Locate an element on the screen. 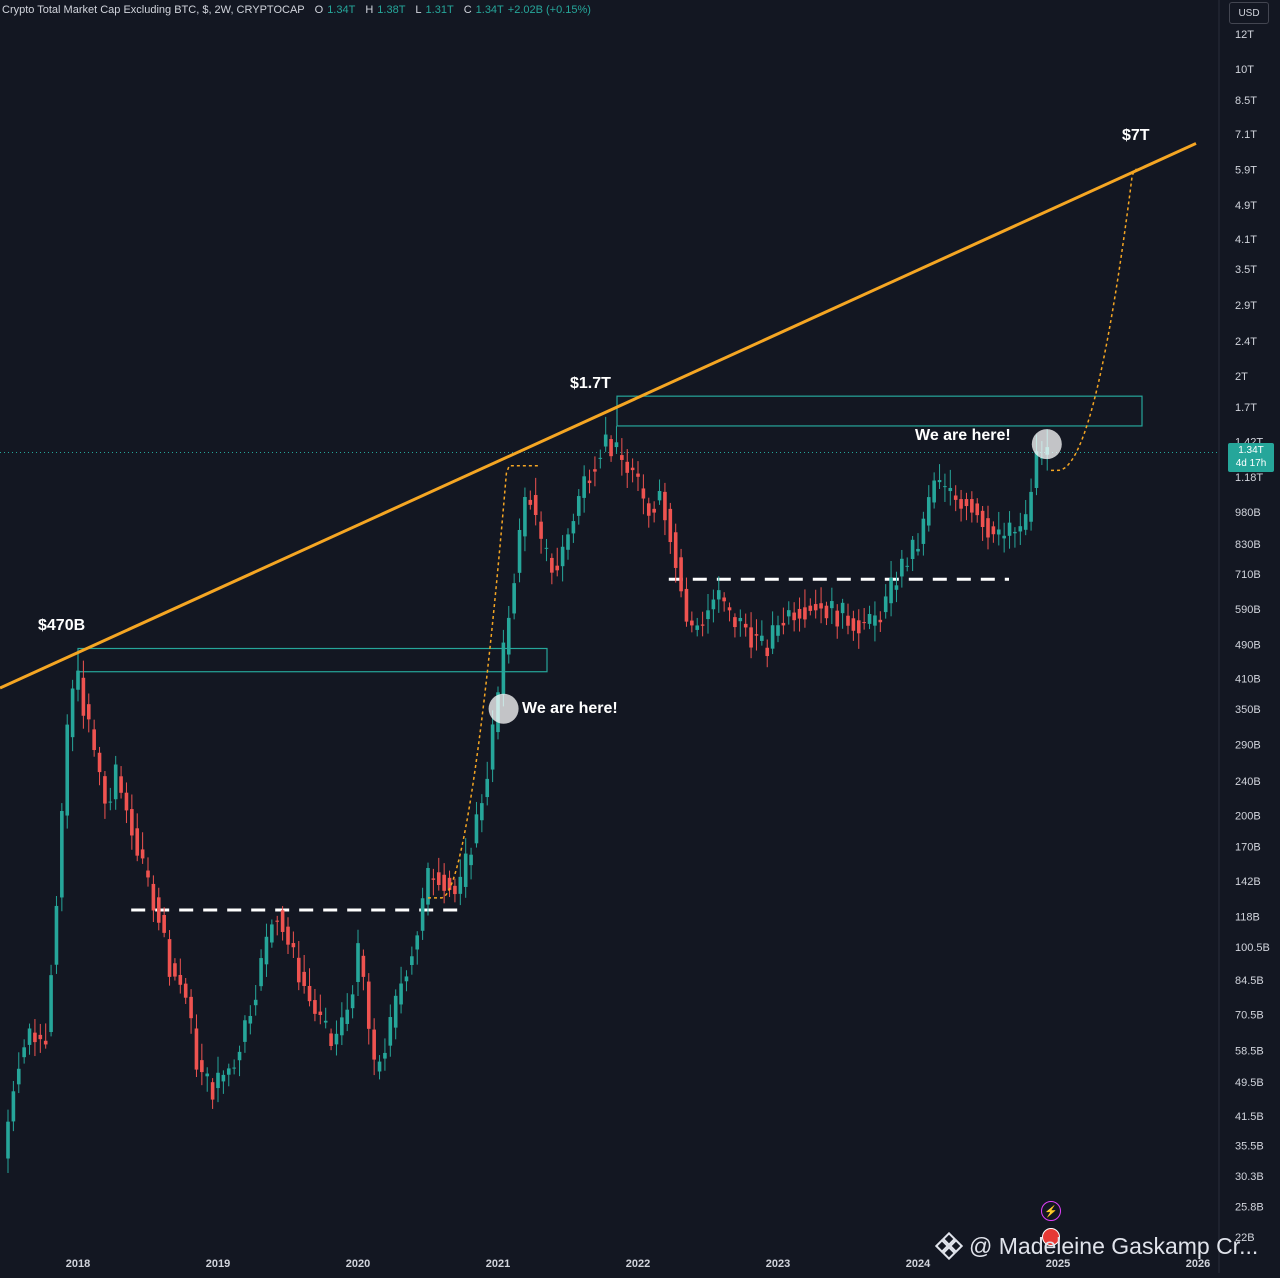 The image size is (1280, 1278). bar-countdown: 4d 17h is located at coordinates (1251, 463).